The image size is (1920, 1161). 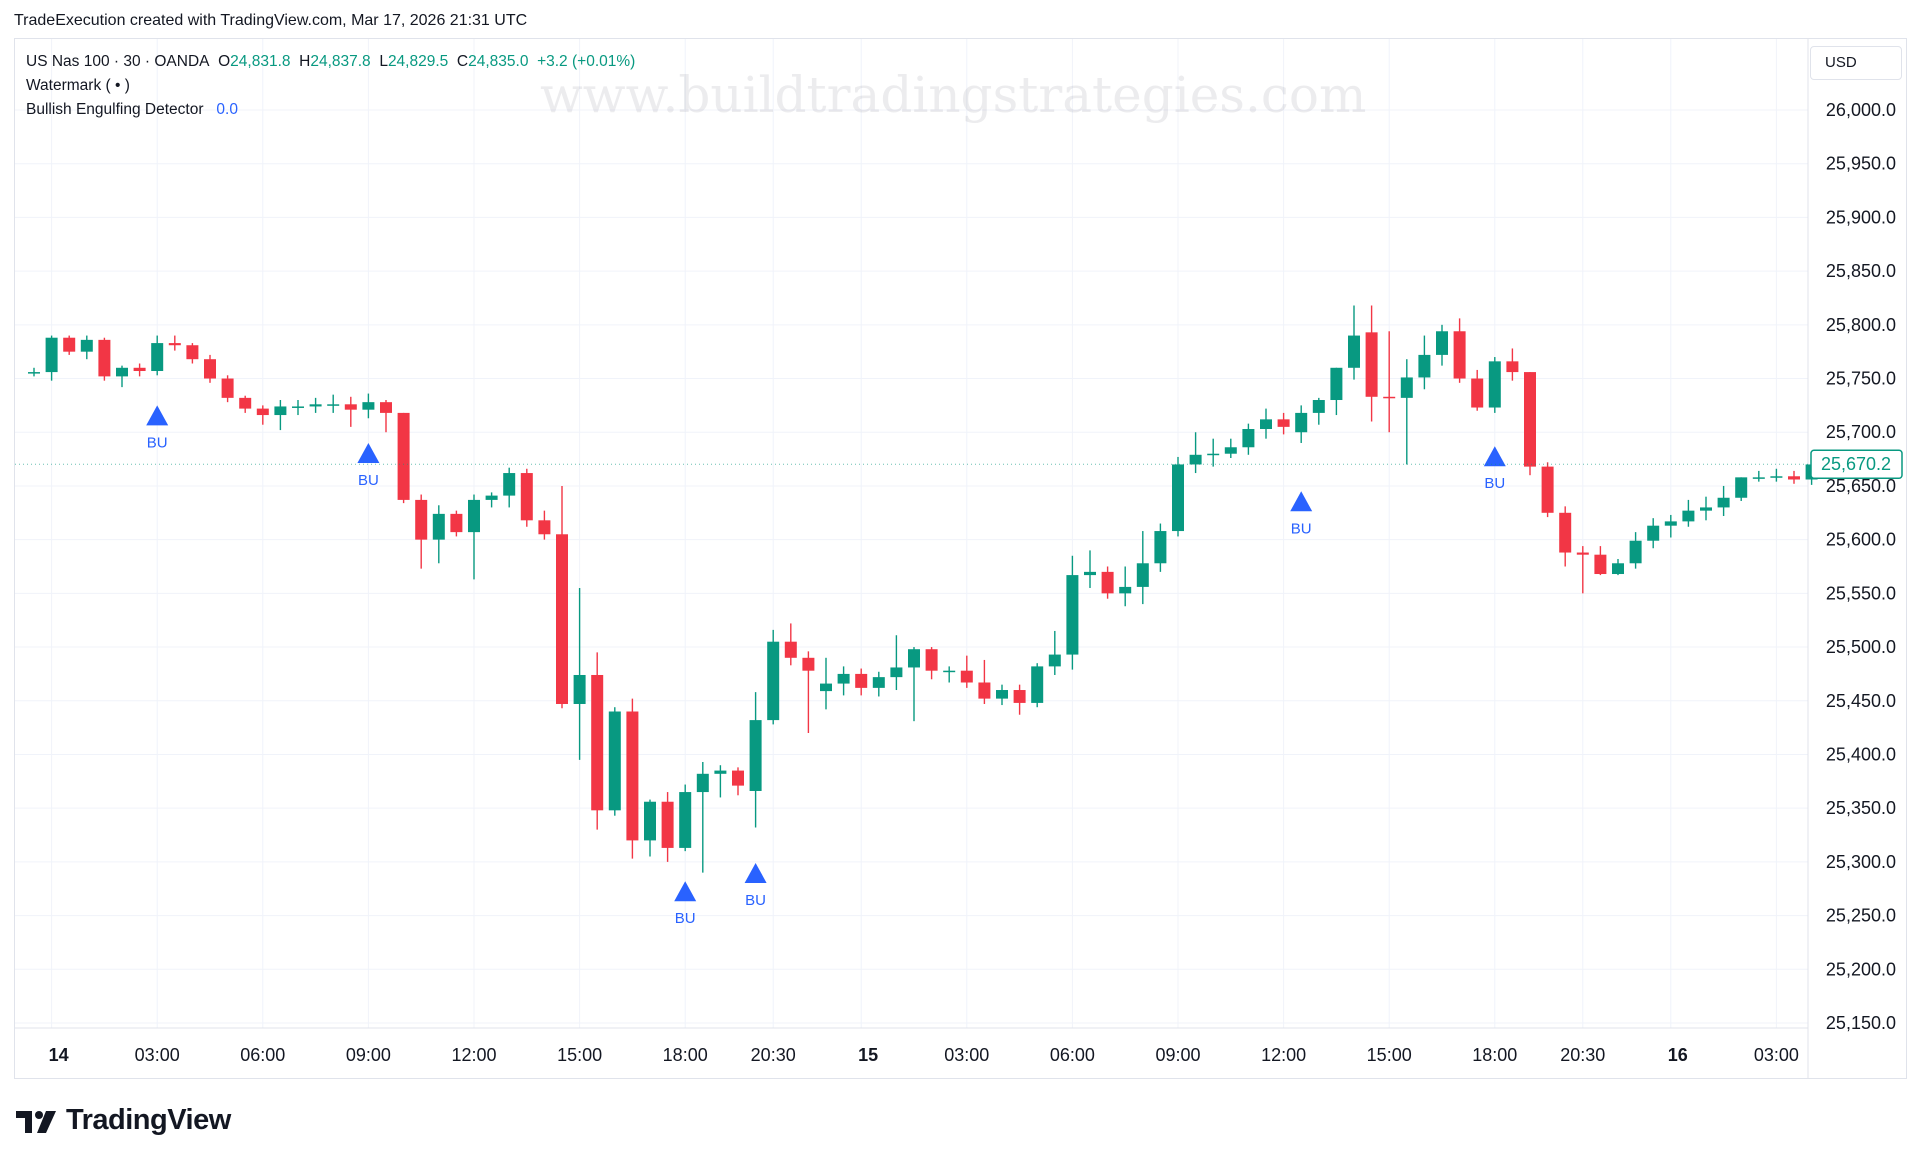 I want to click on tradingview-logo: TradingView, so click(x=123, y=1120).